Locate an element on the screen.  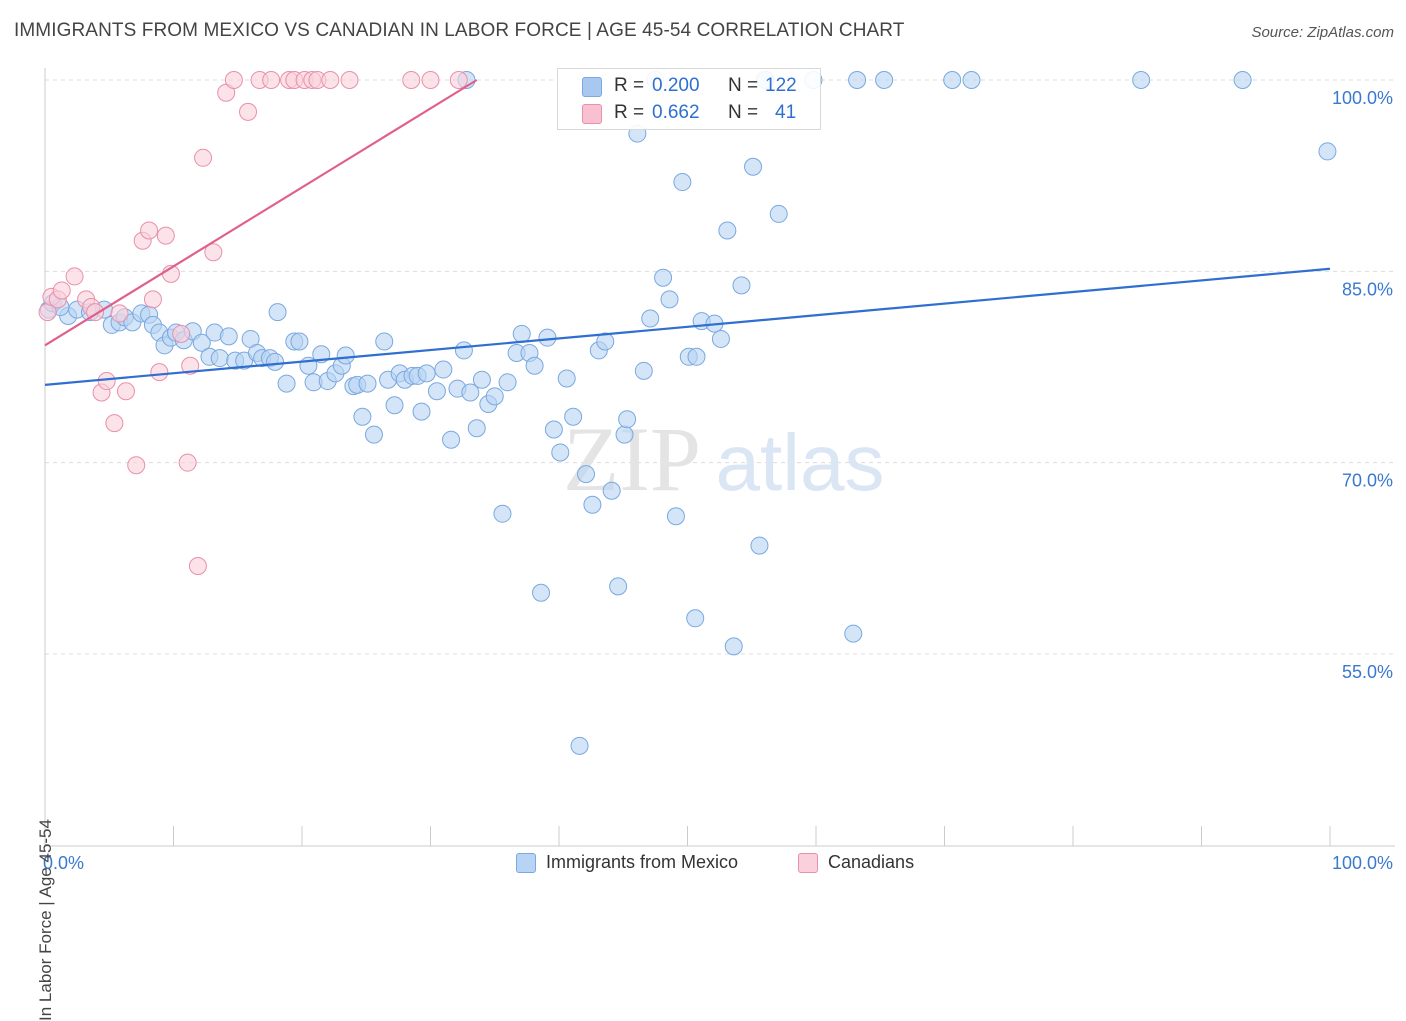
legend-label: Canadians is located at coordinates (871, 862).